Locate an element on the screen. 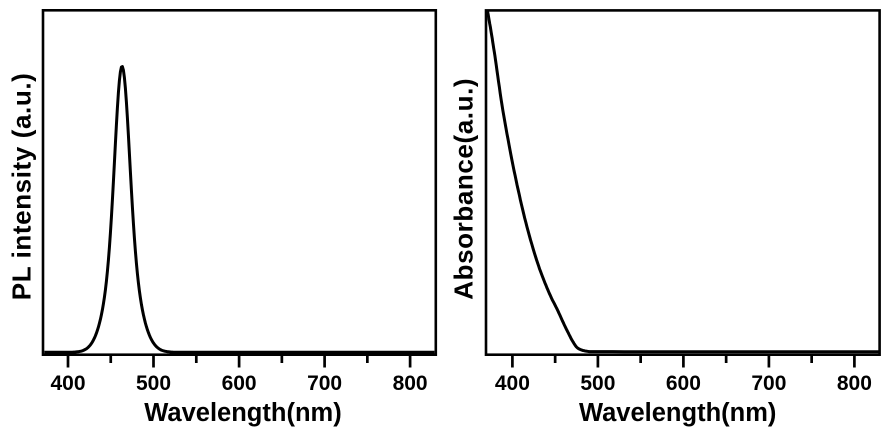 Image resolution: width=892 pixels, height=435 pixels. svg-text: Absorbance(a.u.) is located at coordinates (464, 189).